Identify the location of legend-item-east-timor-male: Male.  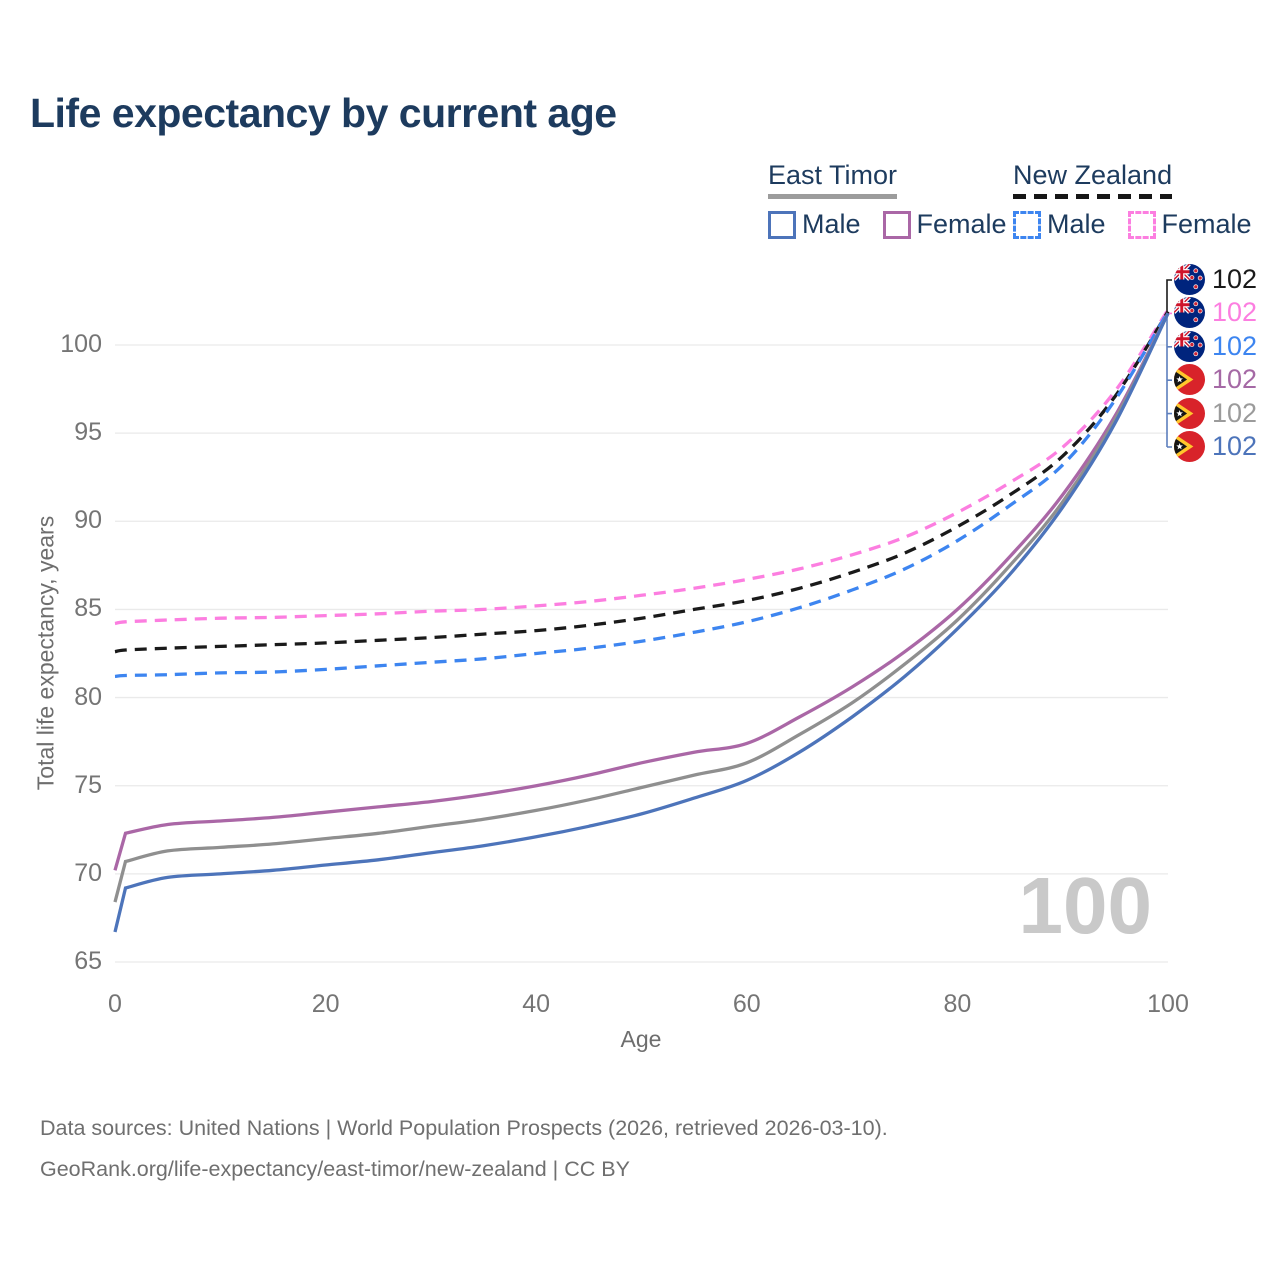
(814, 224).